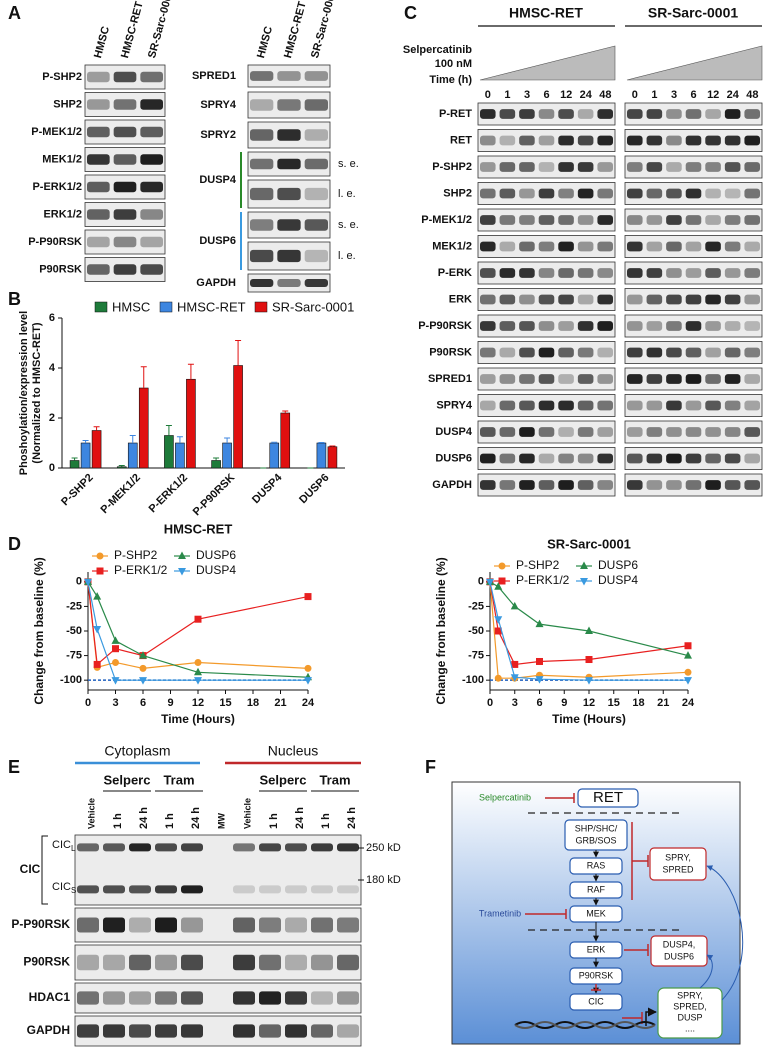 The image size is (766, 1050). What do you see at coordinates (101, 307) in the screenshot?
I see `legend-swatch` at bounding box center [101, 307].